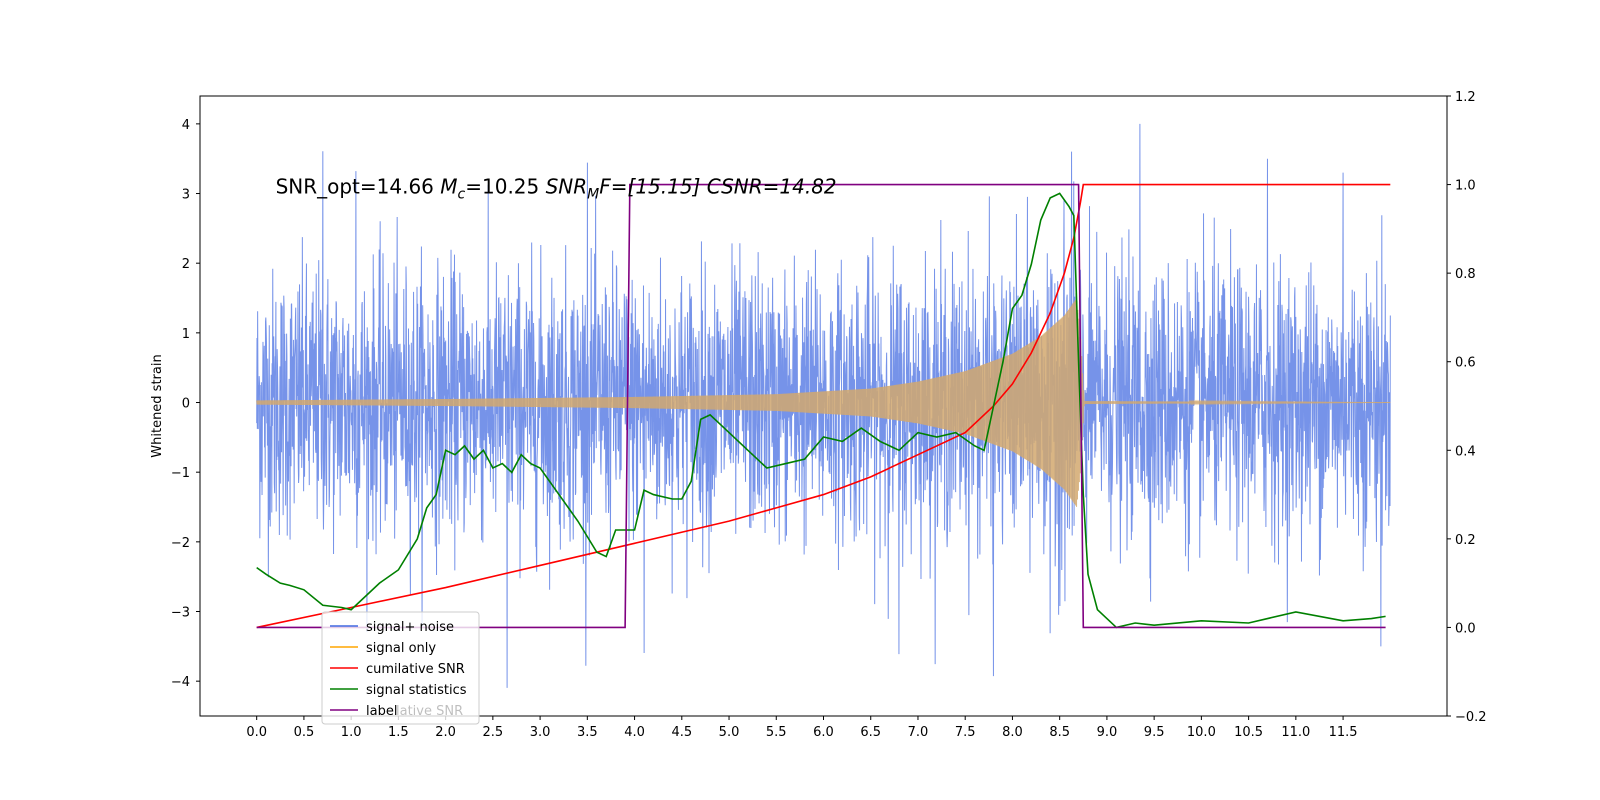  What do you see at coordinates (398, 732) in the screenshot?
I see `x-tick-label: 1.5` at bounding box center [398, 732].